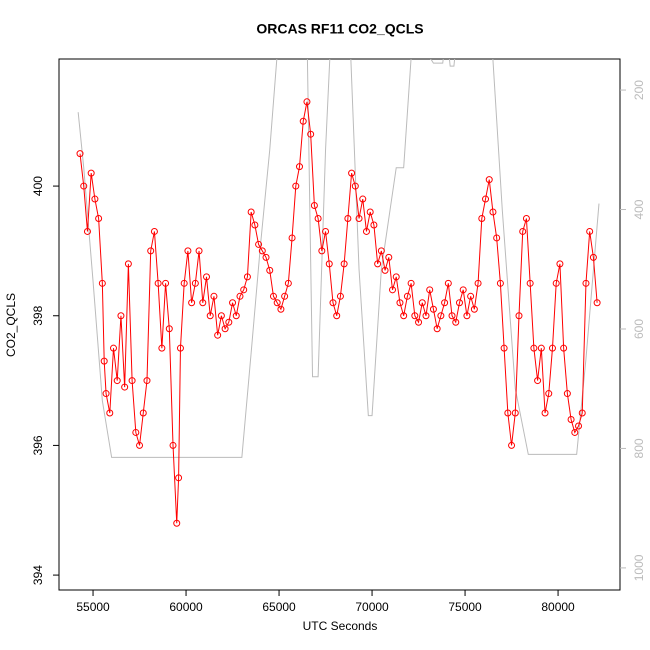 The image size is (650, 650). Describe the element at coordinates (372, 607) in the screenshot. I see `x-tick-label: 70000` at that location.